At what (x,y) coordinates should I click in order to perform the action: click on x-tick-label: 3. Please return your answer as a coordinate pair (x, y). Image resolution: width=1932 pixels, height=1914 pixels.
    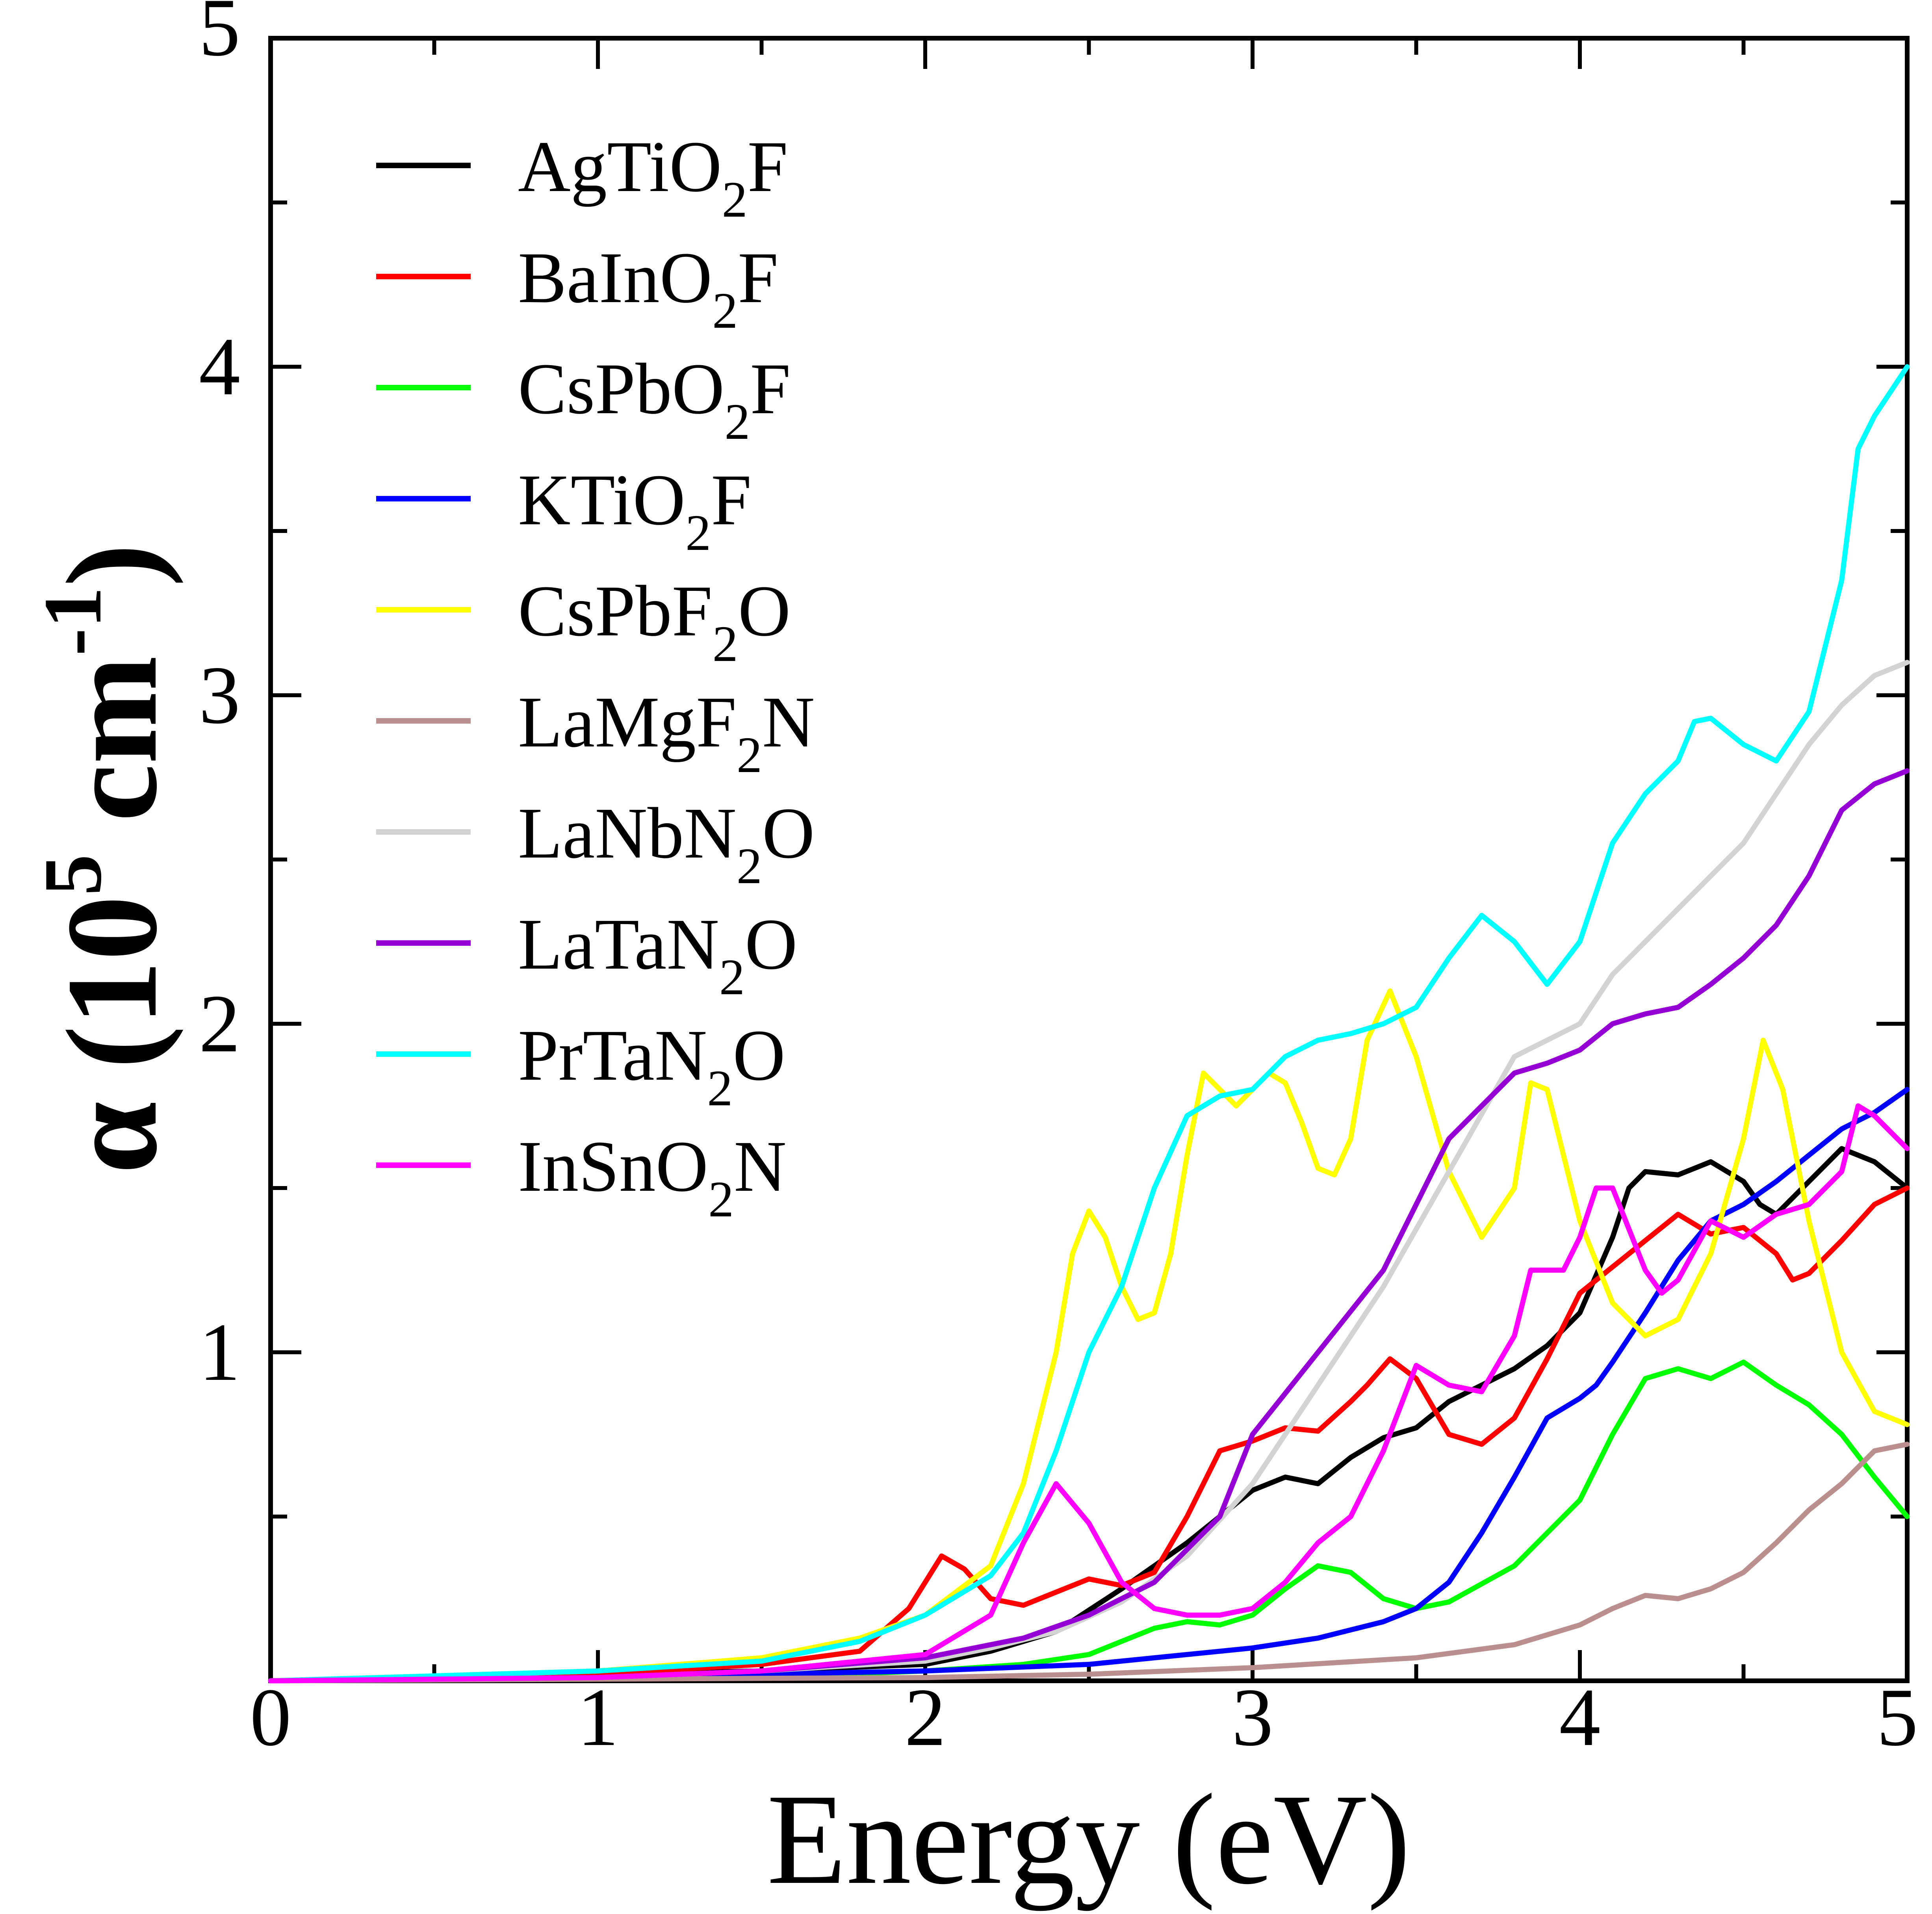
    Looking at the image, I should click on (1252, 1718).